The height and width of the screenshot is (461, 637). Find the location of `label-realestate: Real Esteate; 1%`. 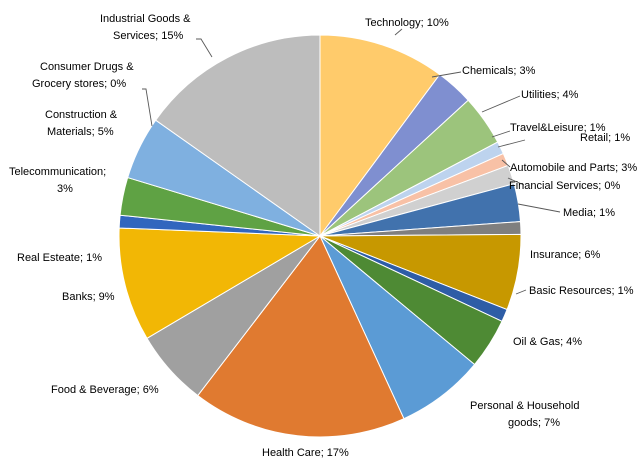

label-realestate: Real Esteate; 1% is located at coordinates (59, 258).